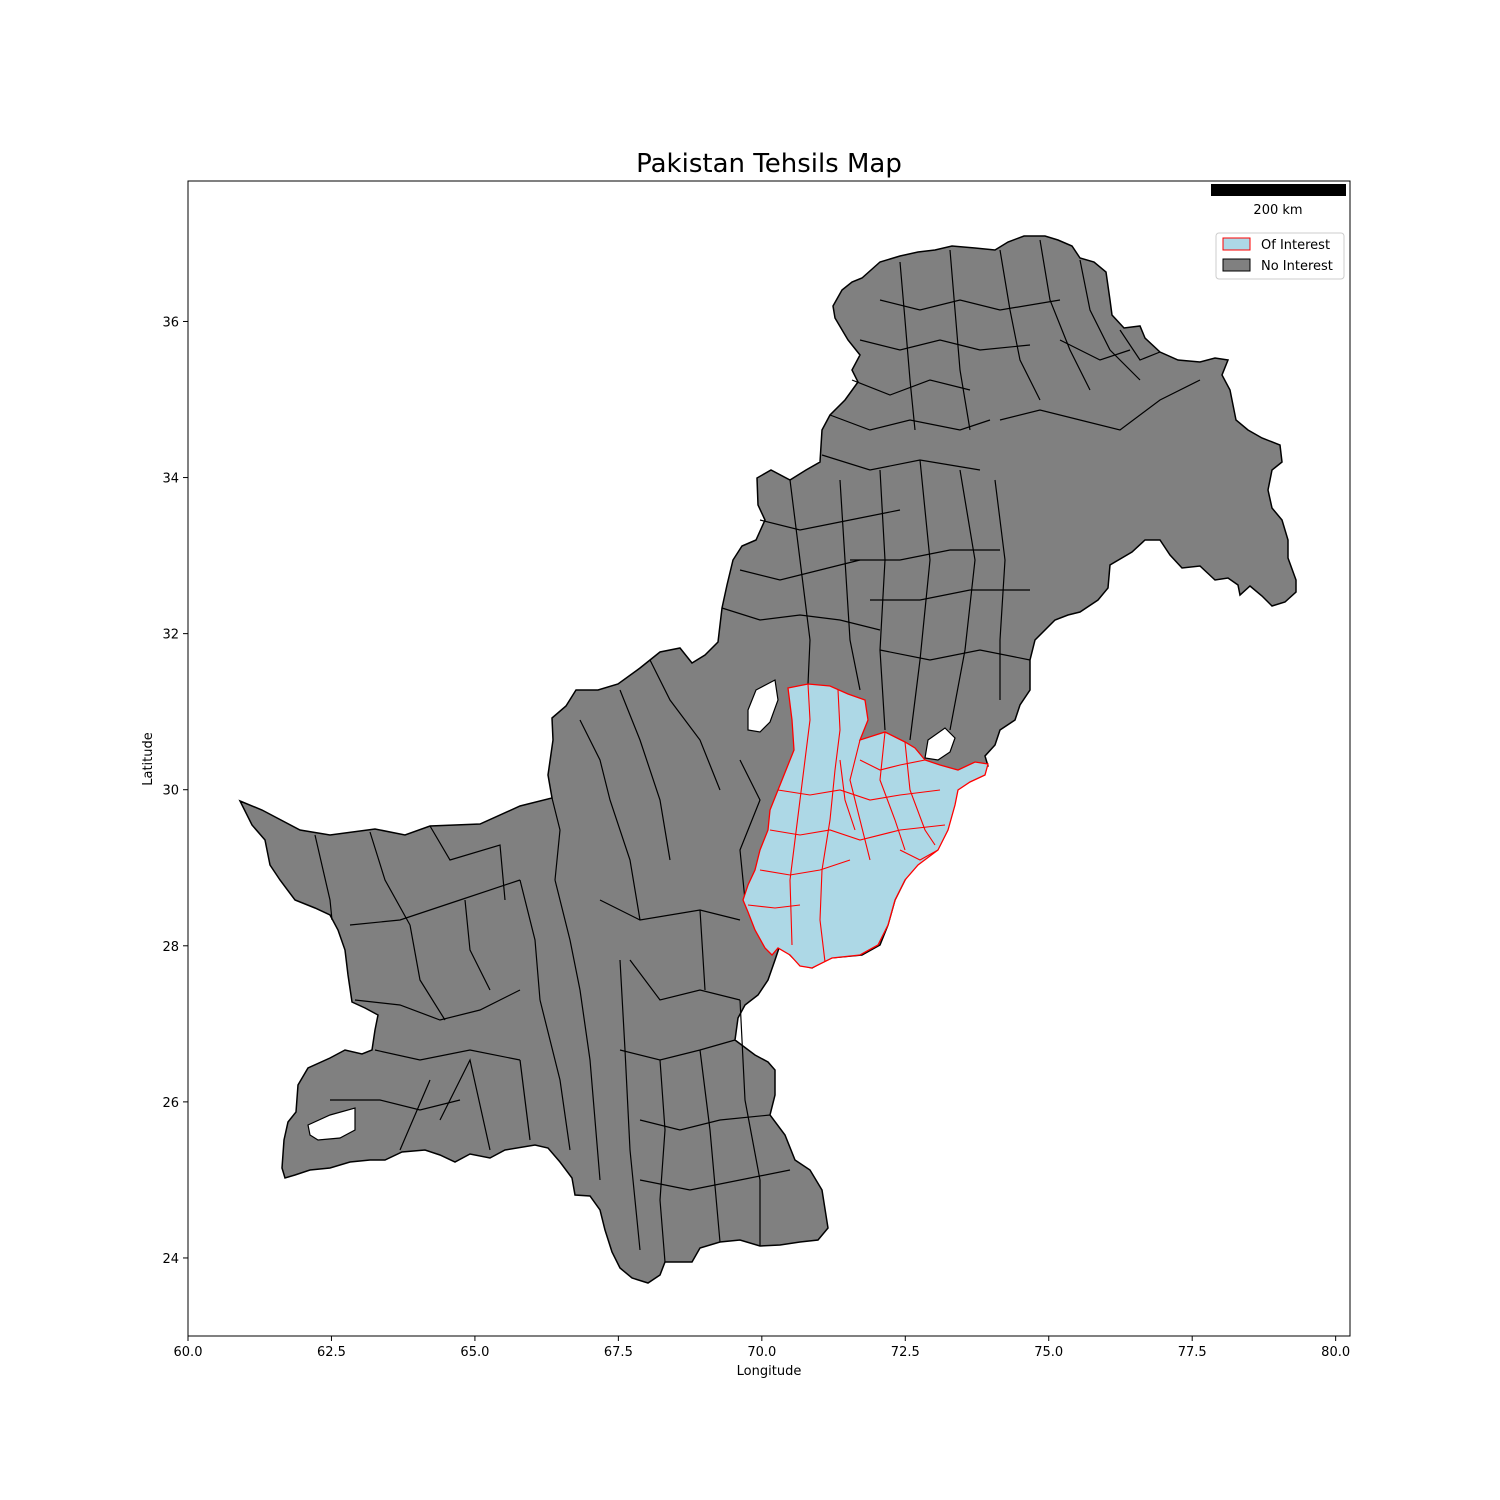 This screenshot has width=1500, height=1500. What do you see at coordinates (769, 1371) in the screenshot?
I see `x-axis-label: Longitude` at bounding box center [769, 1371].